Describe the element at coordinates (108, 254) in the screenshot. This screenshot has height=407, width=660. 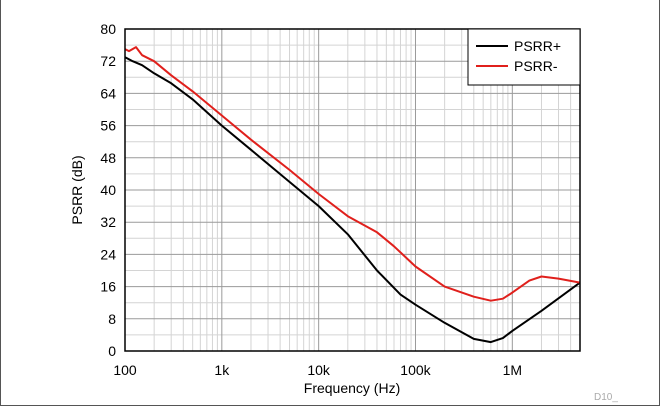
I see `y-tick-label: 24` at that location.